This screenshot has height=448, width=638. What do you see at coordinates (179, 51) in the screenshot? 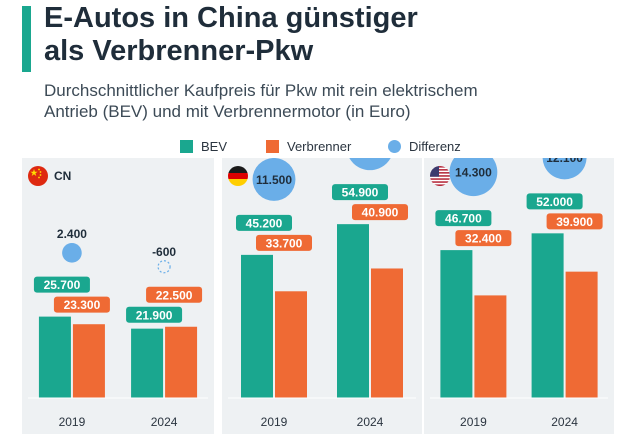
I see `title-line-2: als Verbrenner-Pkw` at bounding box center [179, 51].